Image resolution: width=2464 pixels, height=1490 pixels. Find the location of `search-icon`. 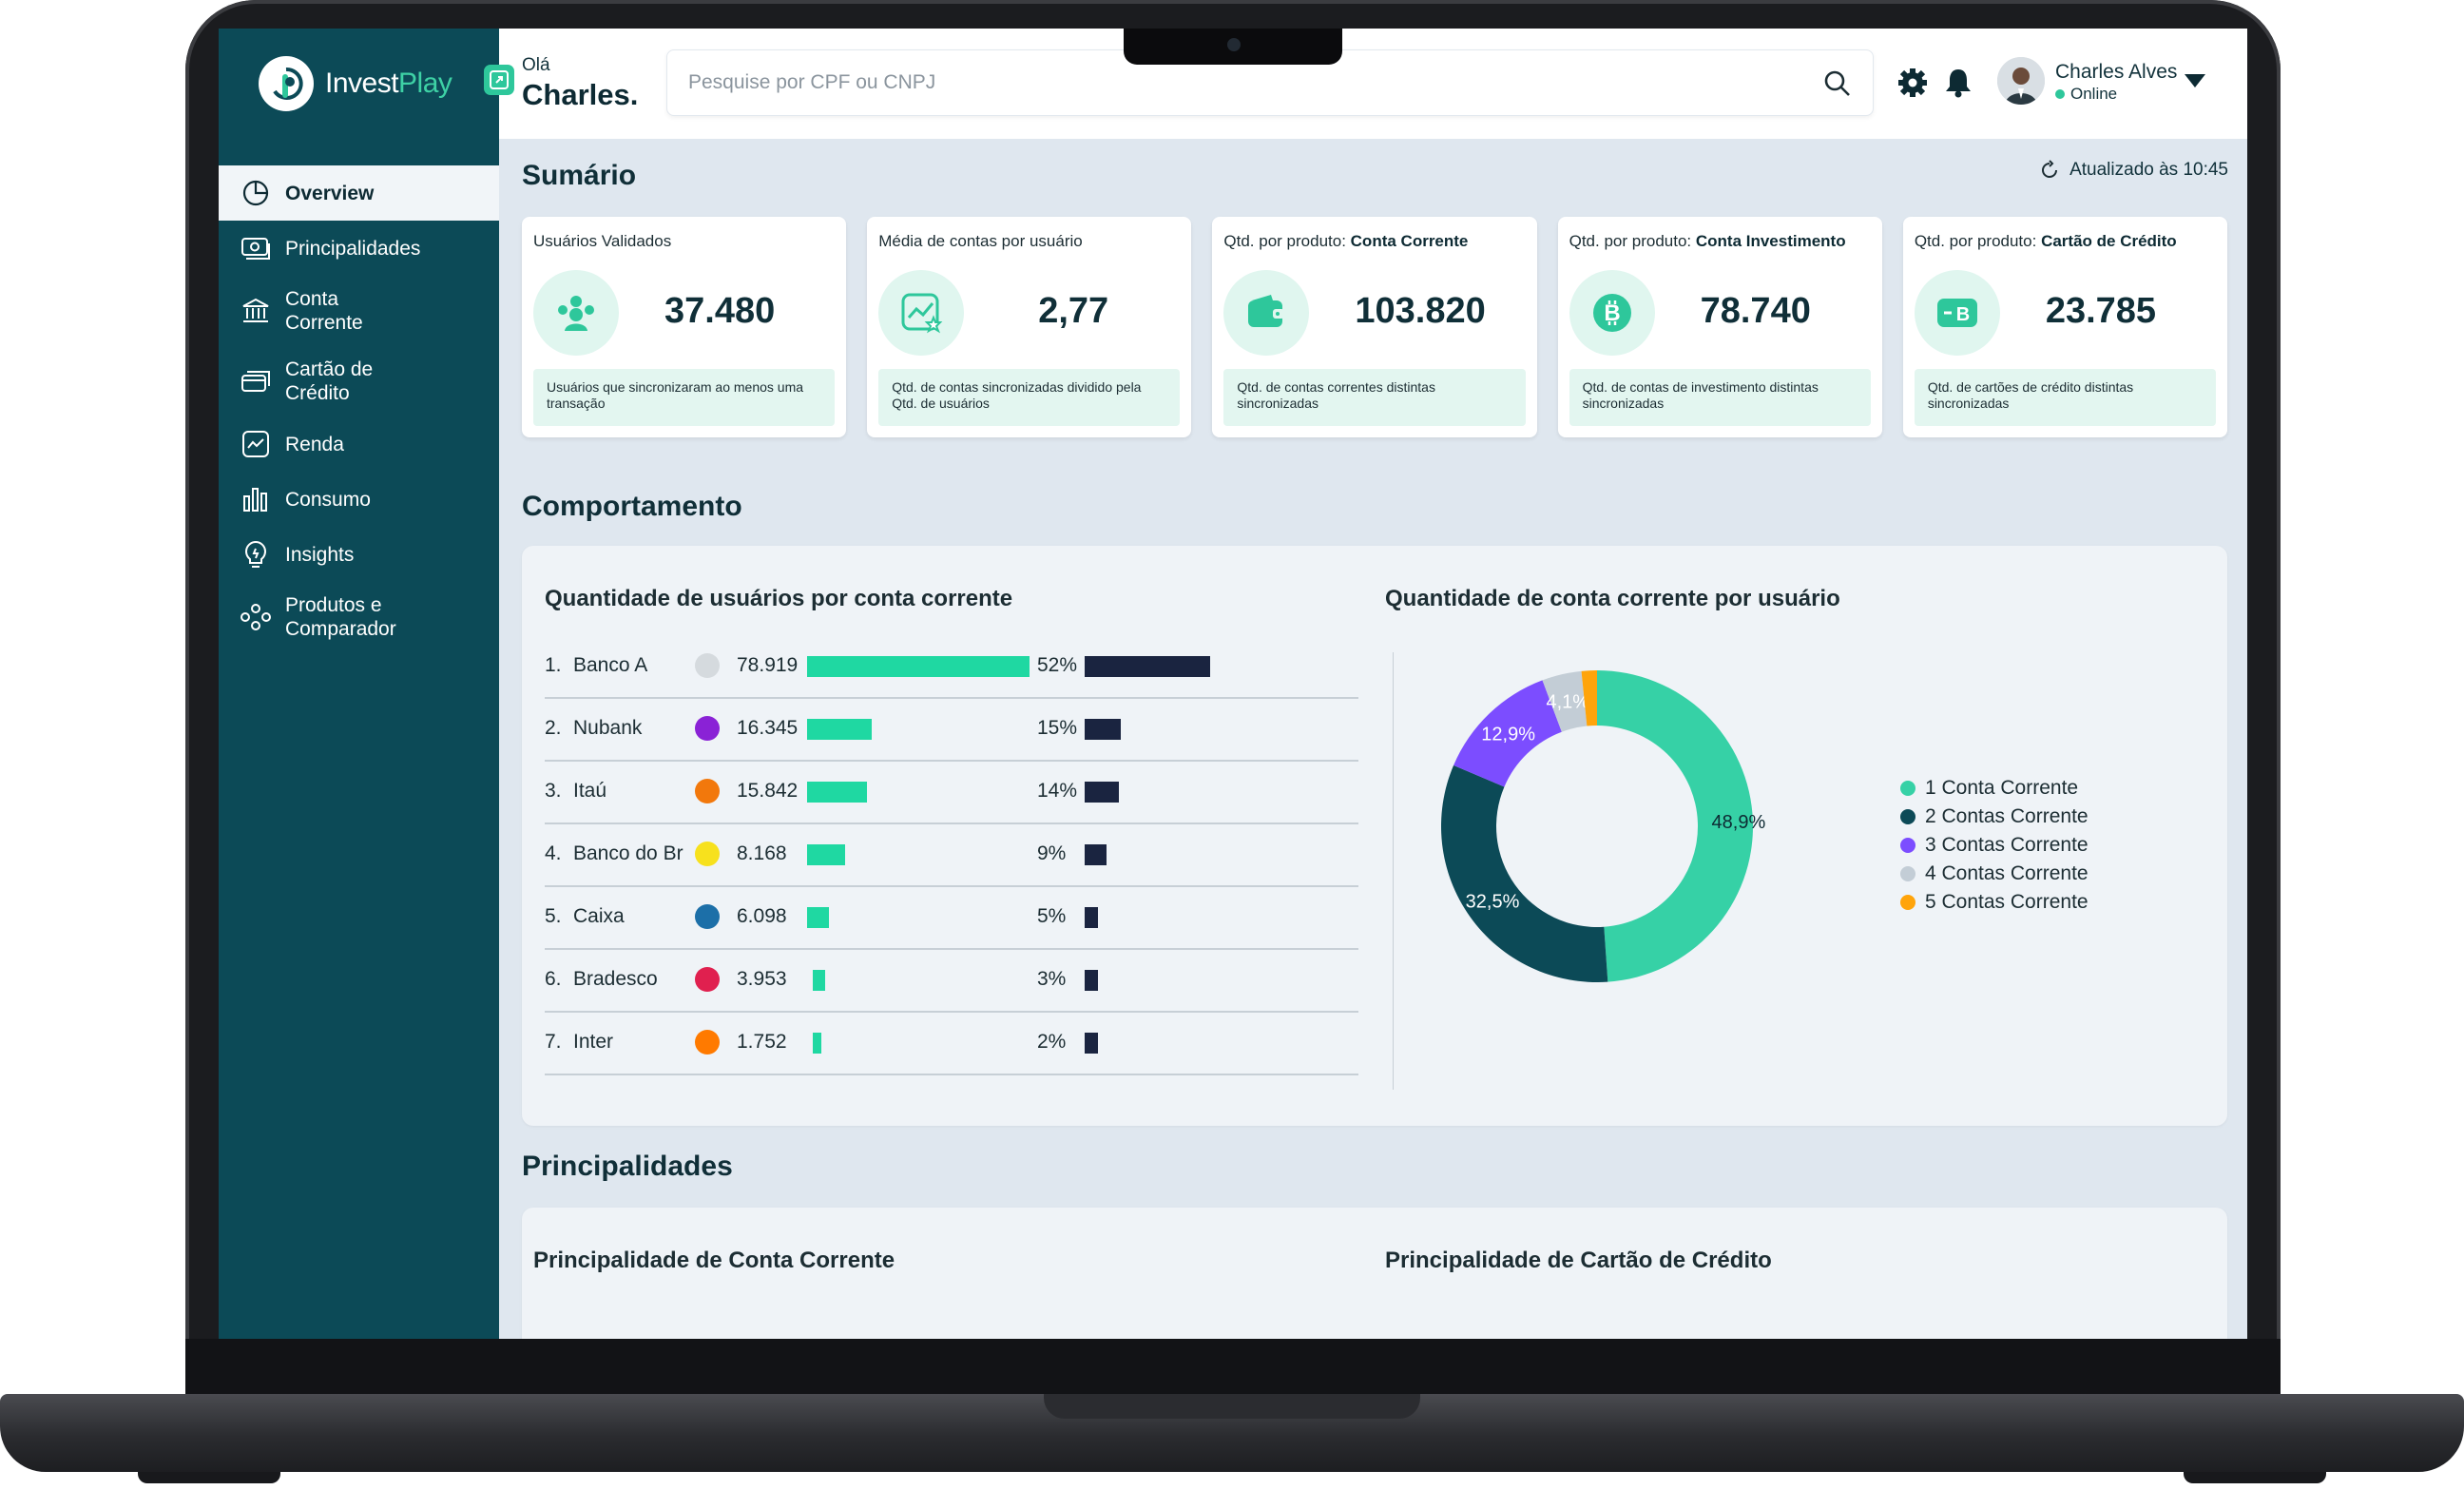

search-icon is located at coordinates (1837, 83).